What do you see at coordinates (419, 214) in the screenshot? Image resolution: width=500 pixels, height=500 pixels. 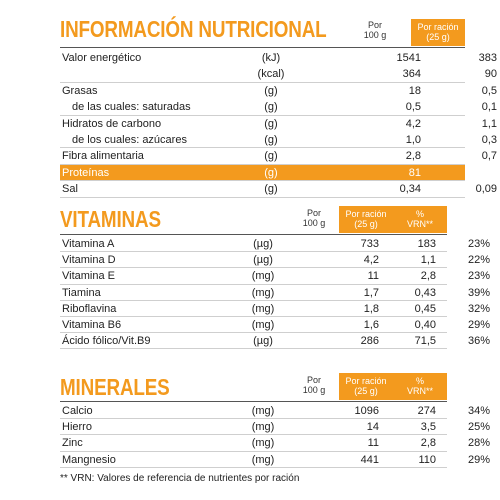 I see `header-vrn-line1: %` at bounding box center [419, 214].